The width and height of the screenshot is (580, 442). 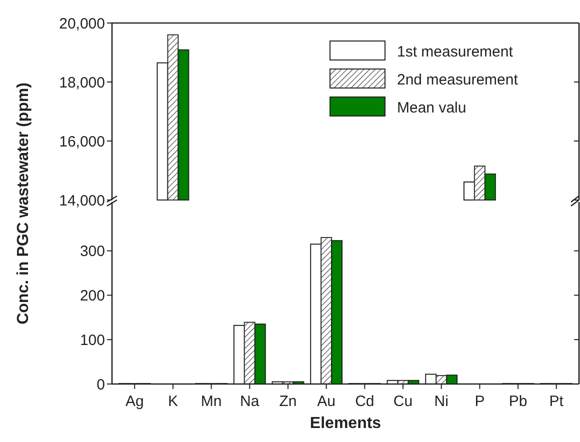 I want to click on y-tick-label: 0, so click(x=100, y=385).